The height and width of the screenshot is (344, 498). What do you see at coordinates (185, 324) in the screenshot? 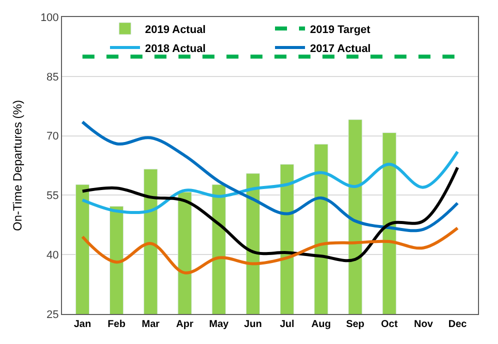
I see `x-tick-label: Apr` at bounding box center [185, 324].